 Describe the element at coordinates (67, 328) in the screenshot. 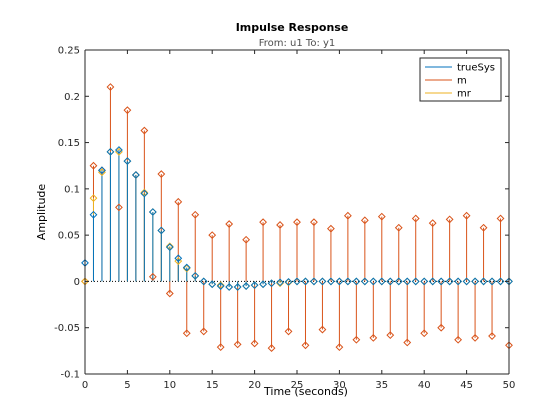

I see `y-tick-label: -0.05` at that location.